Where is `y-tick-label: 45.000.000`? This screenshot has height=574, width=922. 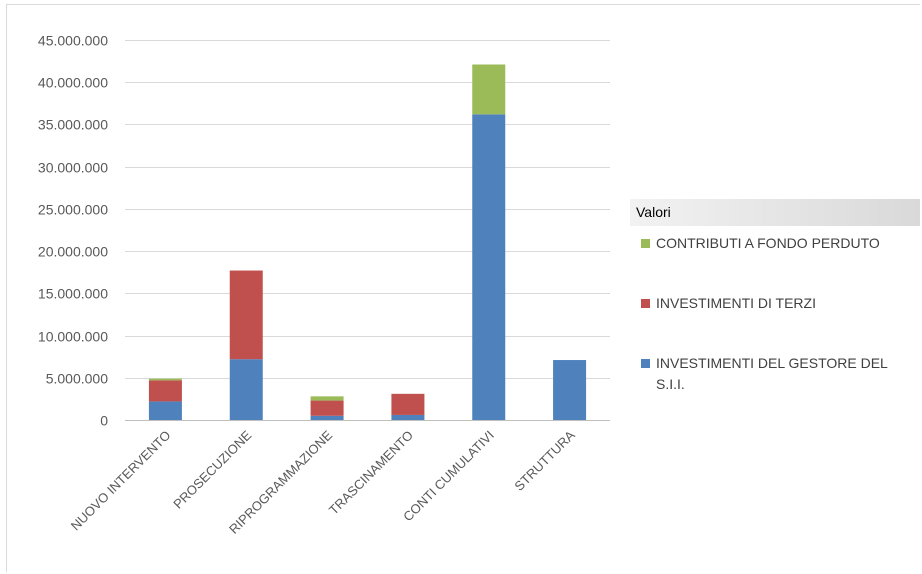
y-tick-label: 45.000.000 is located at coordinates (73, 41).